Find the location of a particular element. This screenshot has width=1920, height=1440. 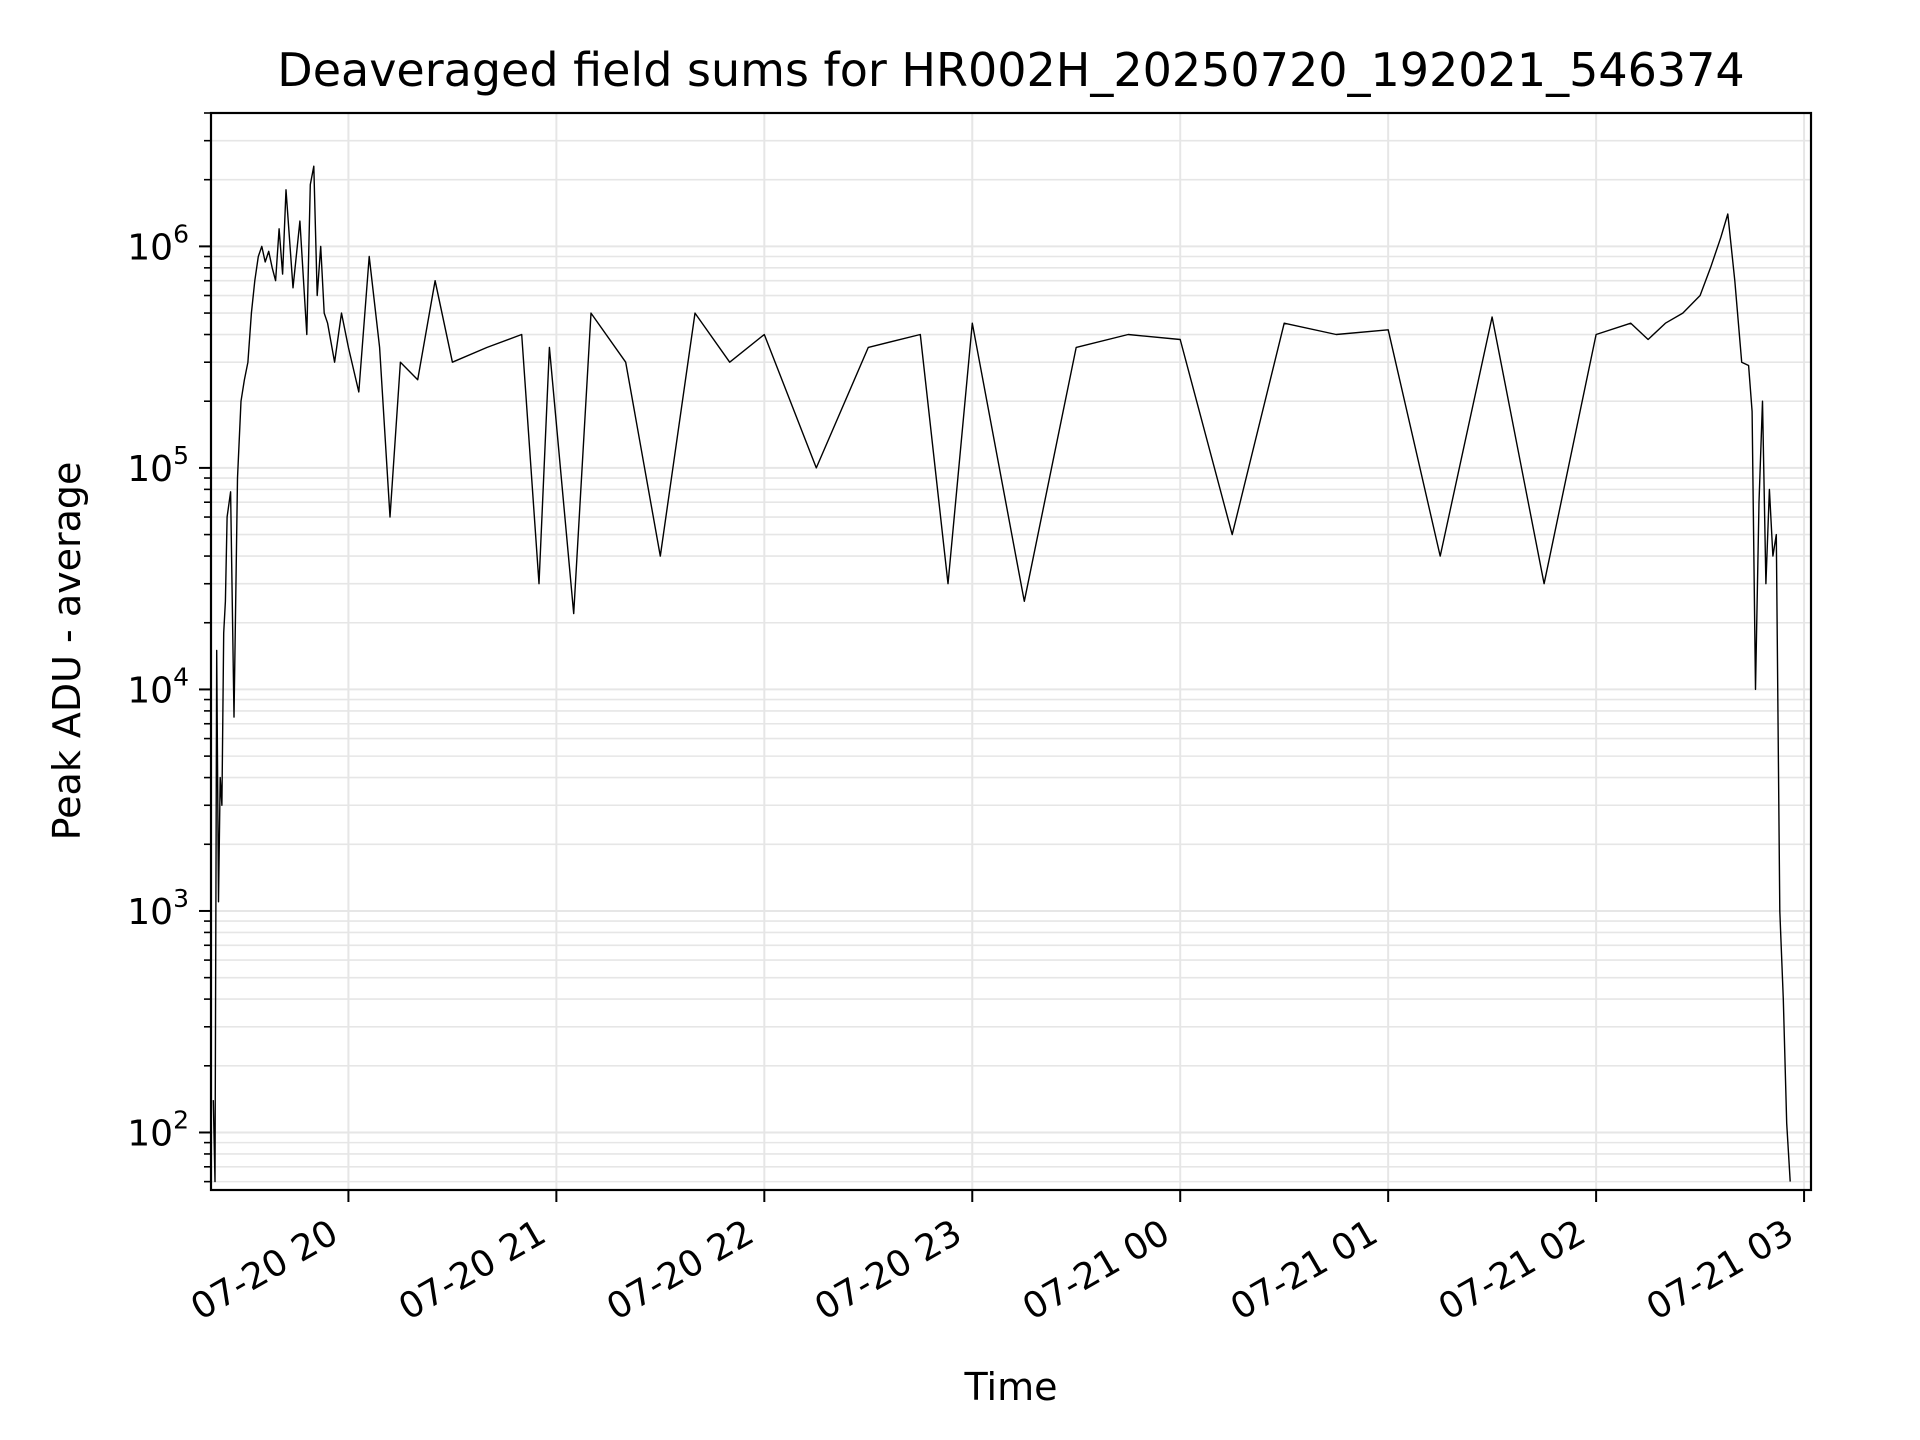

x-tick-label: 07-21 01 is located at coordinates (1304, 1270).